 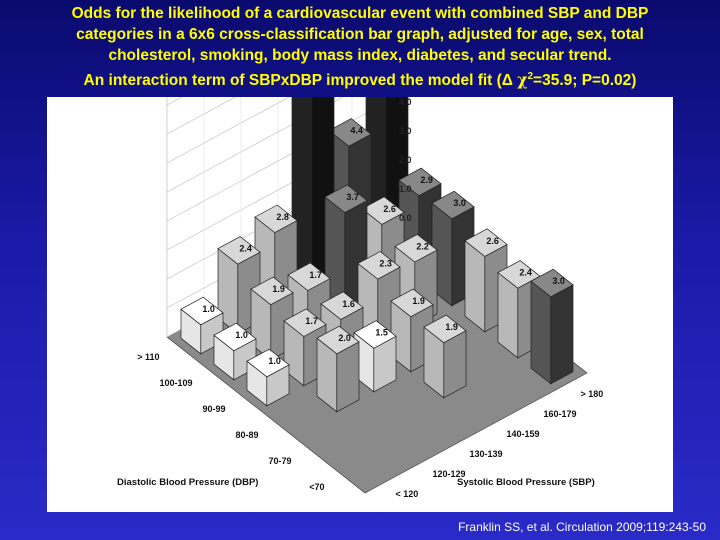 I want to click on dbp-tick-label: > 110, so click(x=148, y=357).